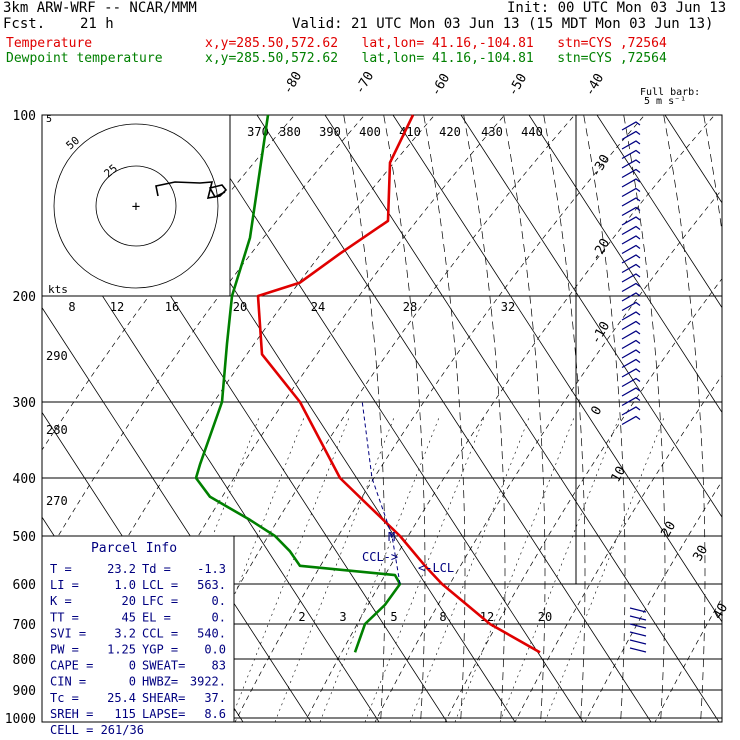 Image resolution: width=740 pixels, height=740 pixels. What do you see at coordinates (208, 682) in the screenshot?
I see `parcel-value: 3922.` at bounding box center [208, 682].